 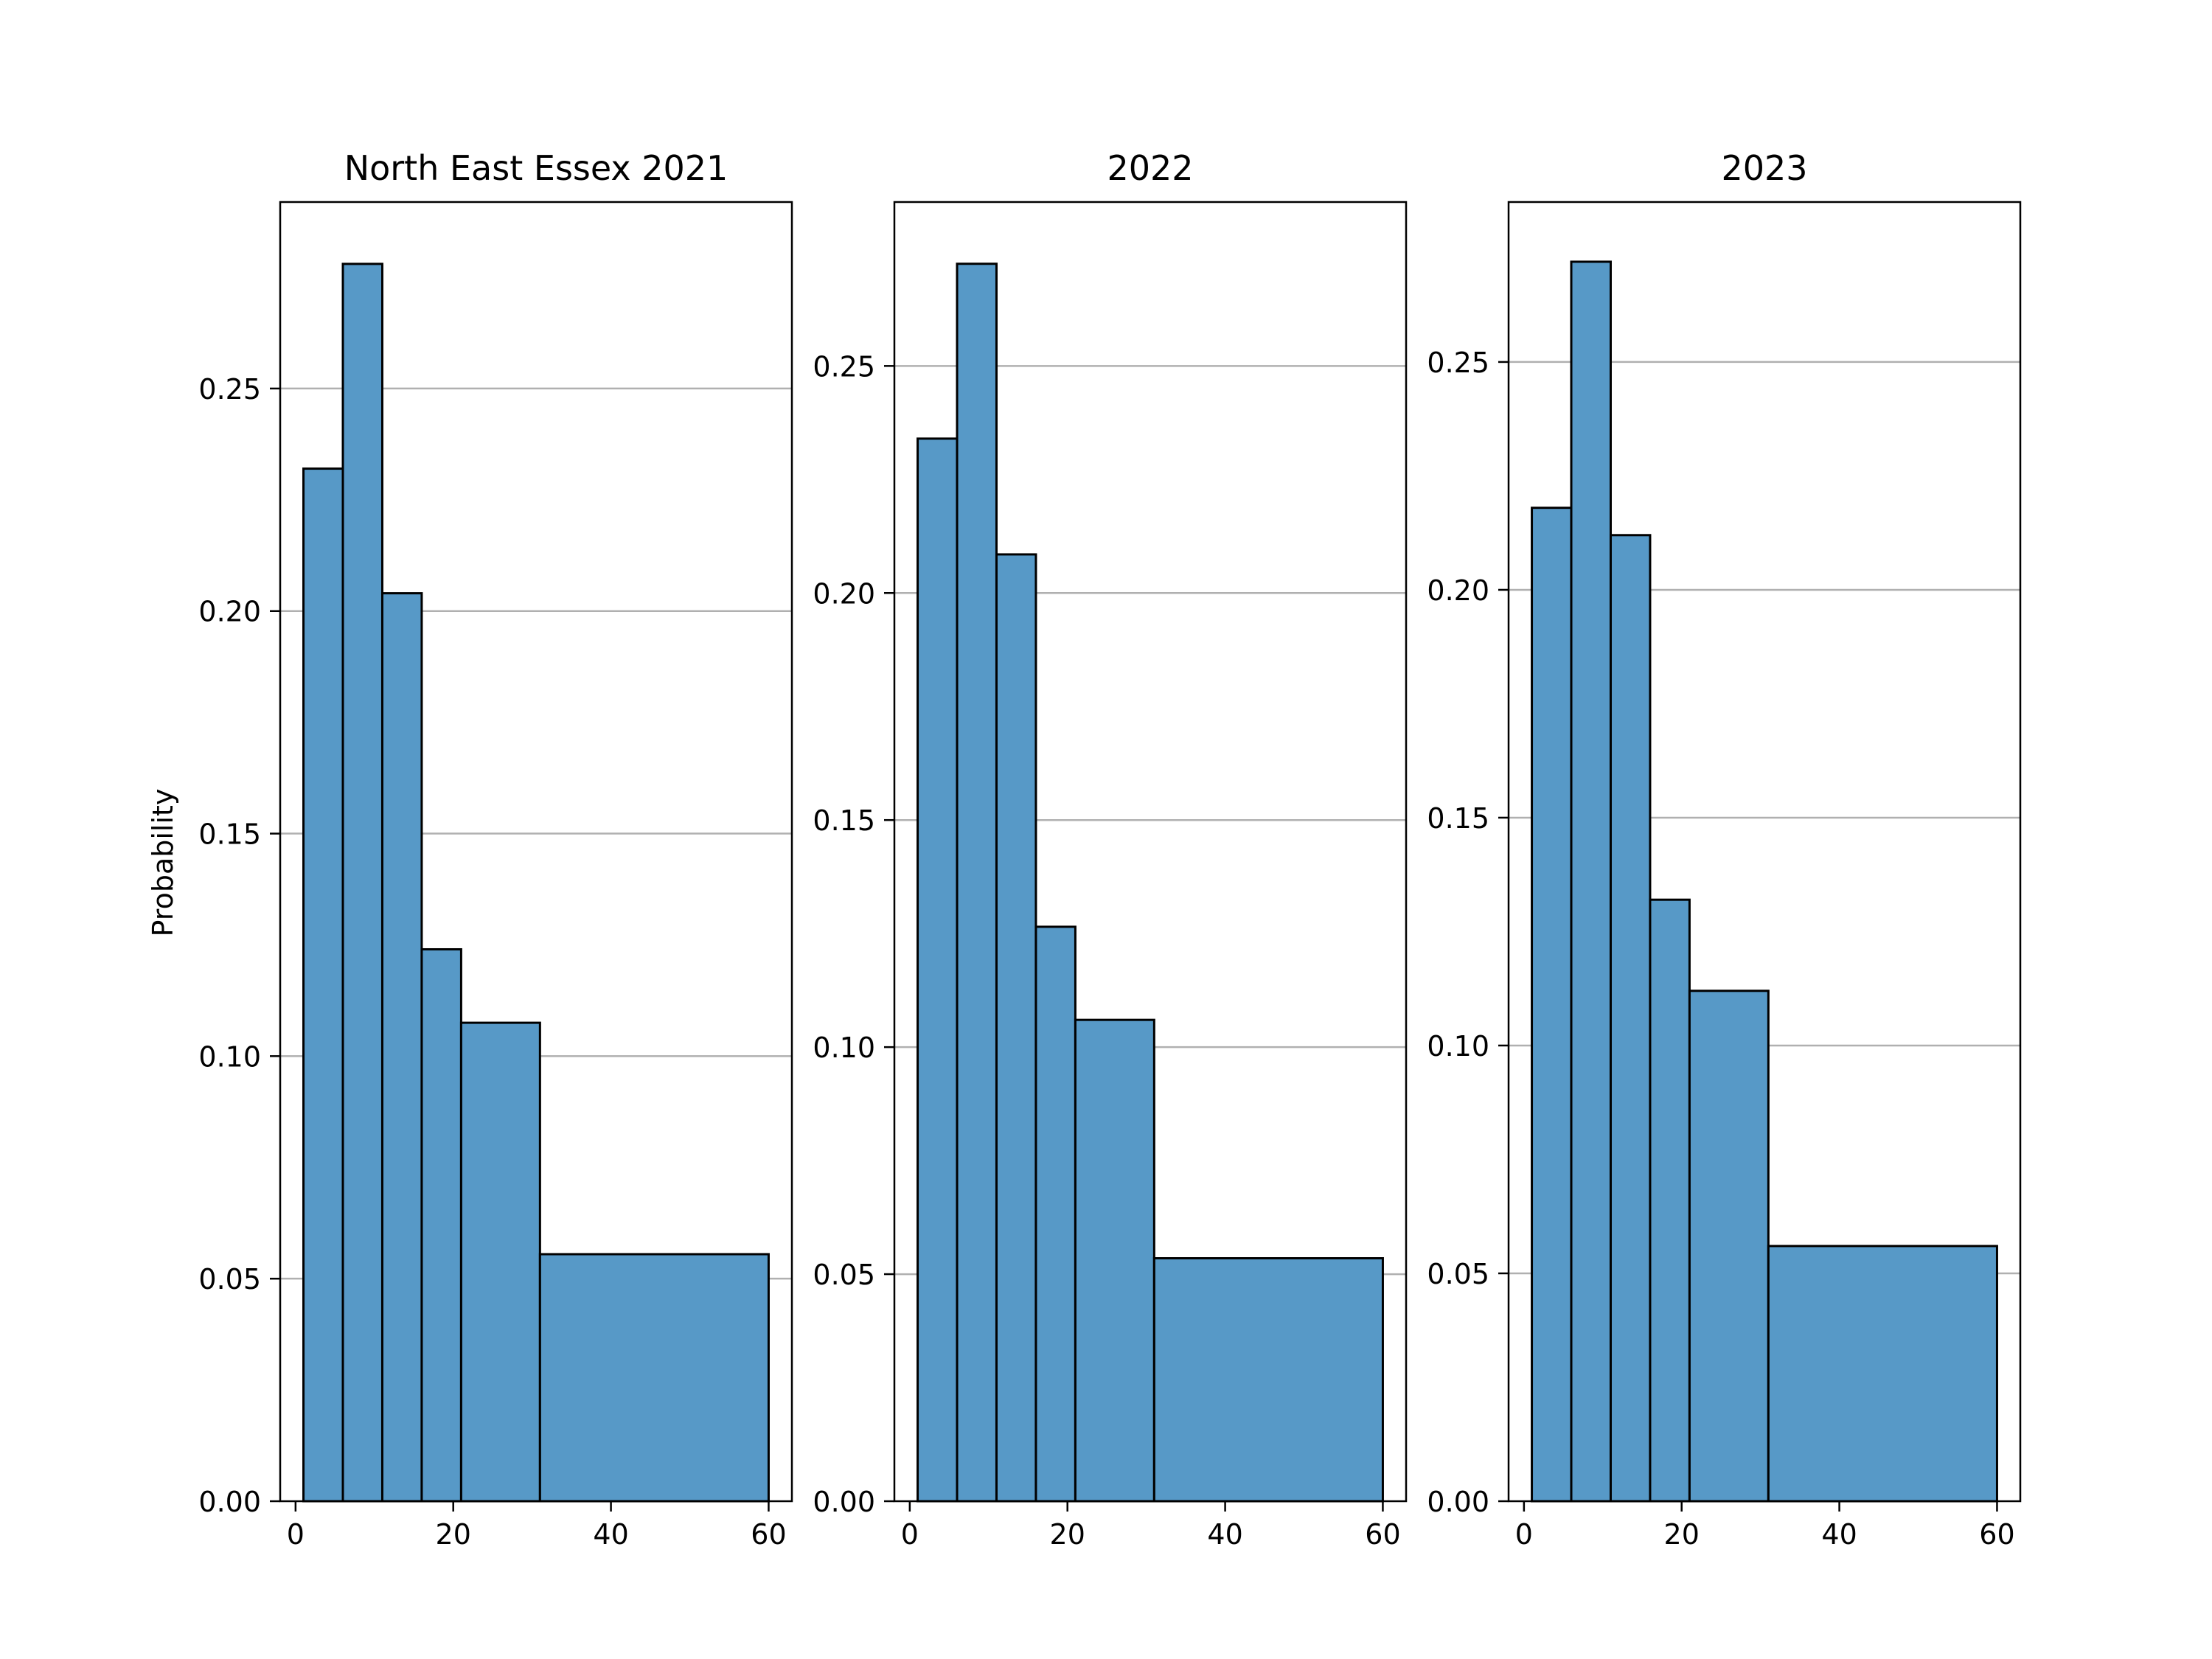 I want to click on panel-title: North East Essex 2021, so click(x=536, y=168).